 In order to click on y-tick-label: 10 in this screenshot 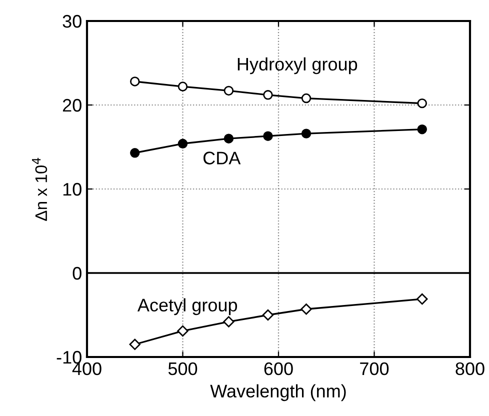, I will do `click(72, 189)`.